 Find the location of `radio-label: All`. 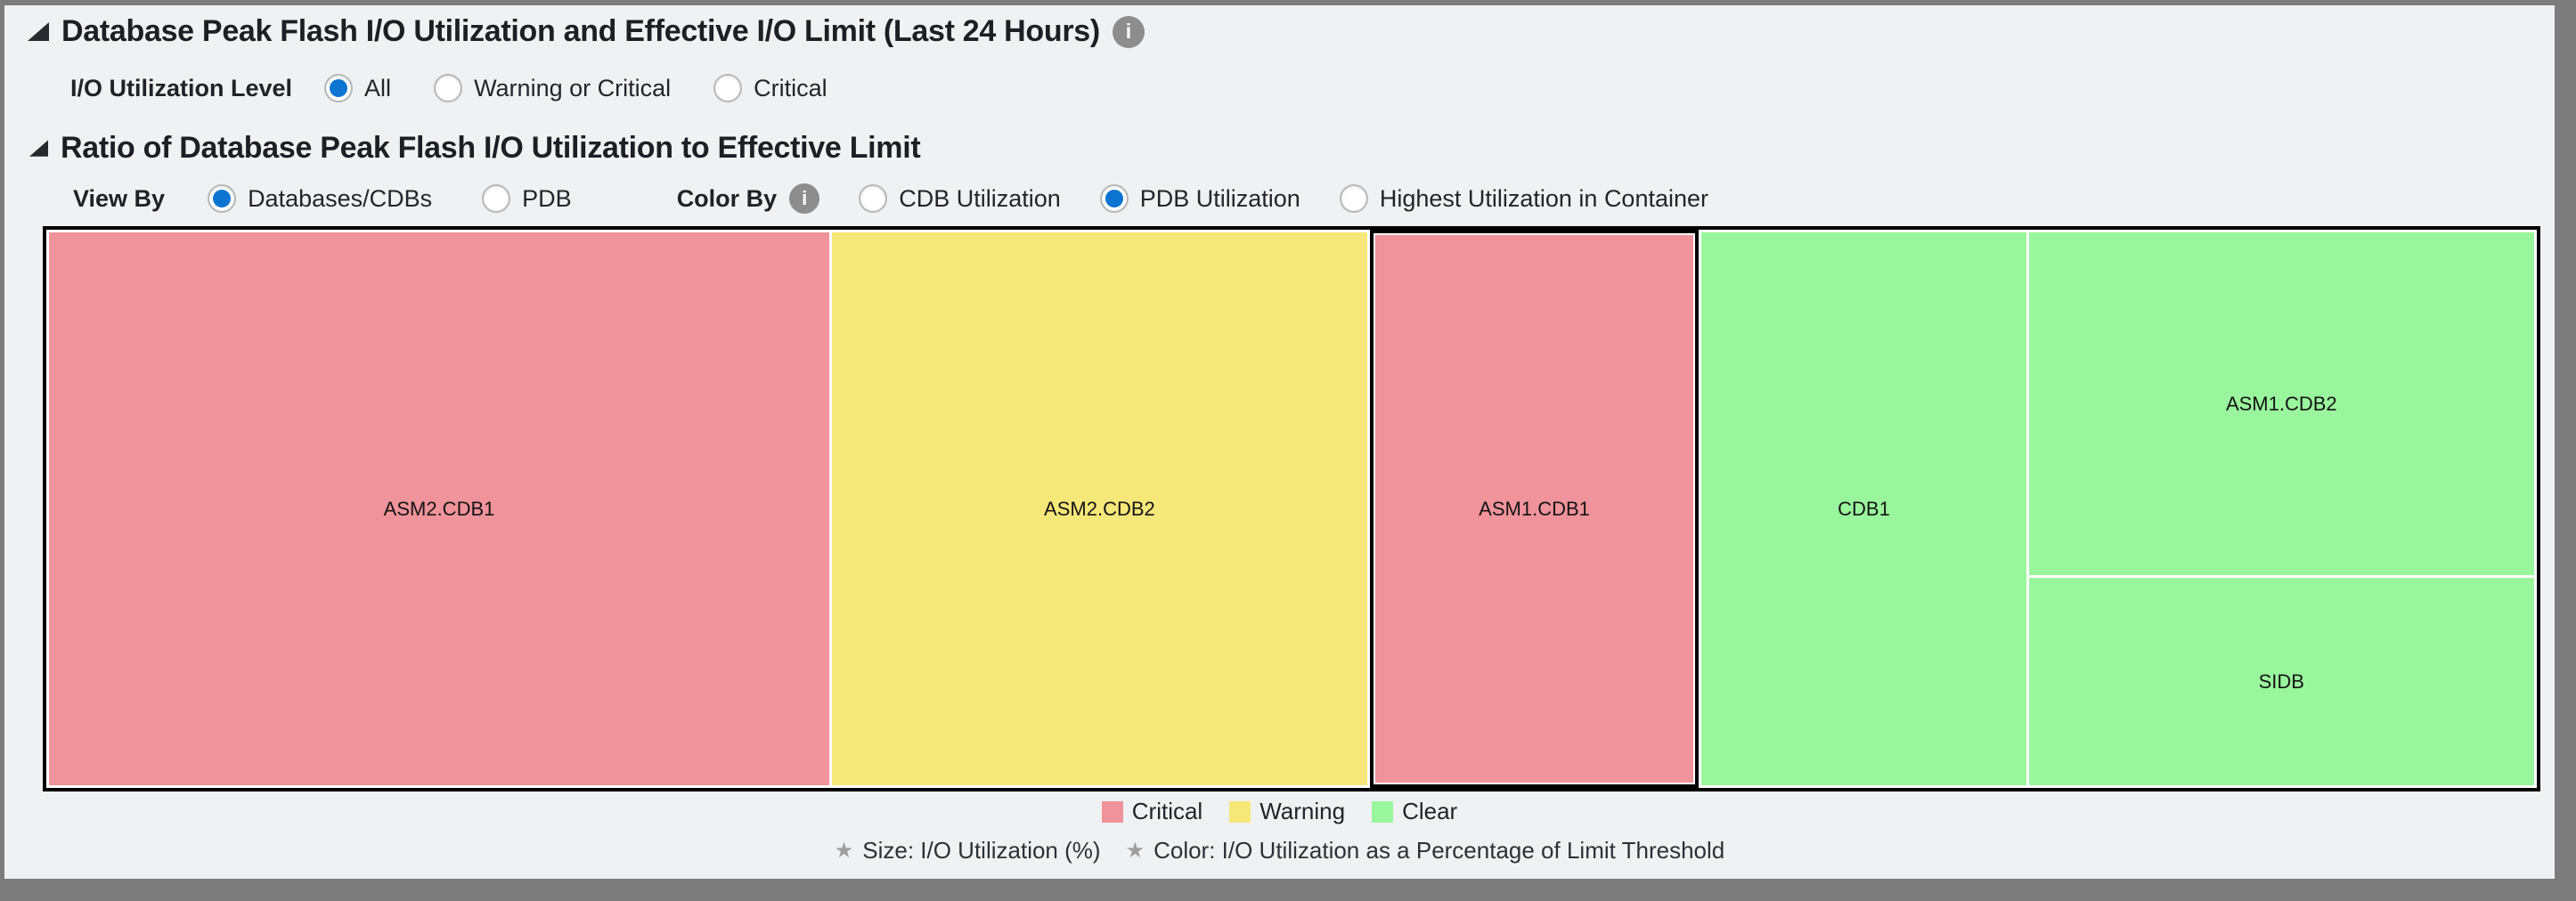

radio-label: All is located at coordinates (378, 87).